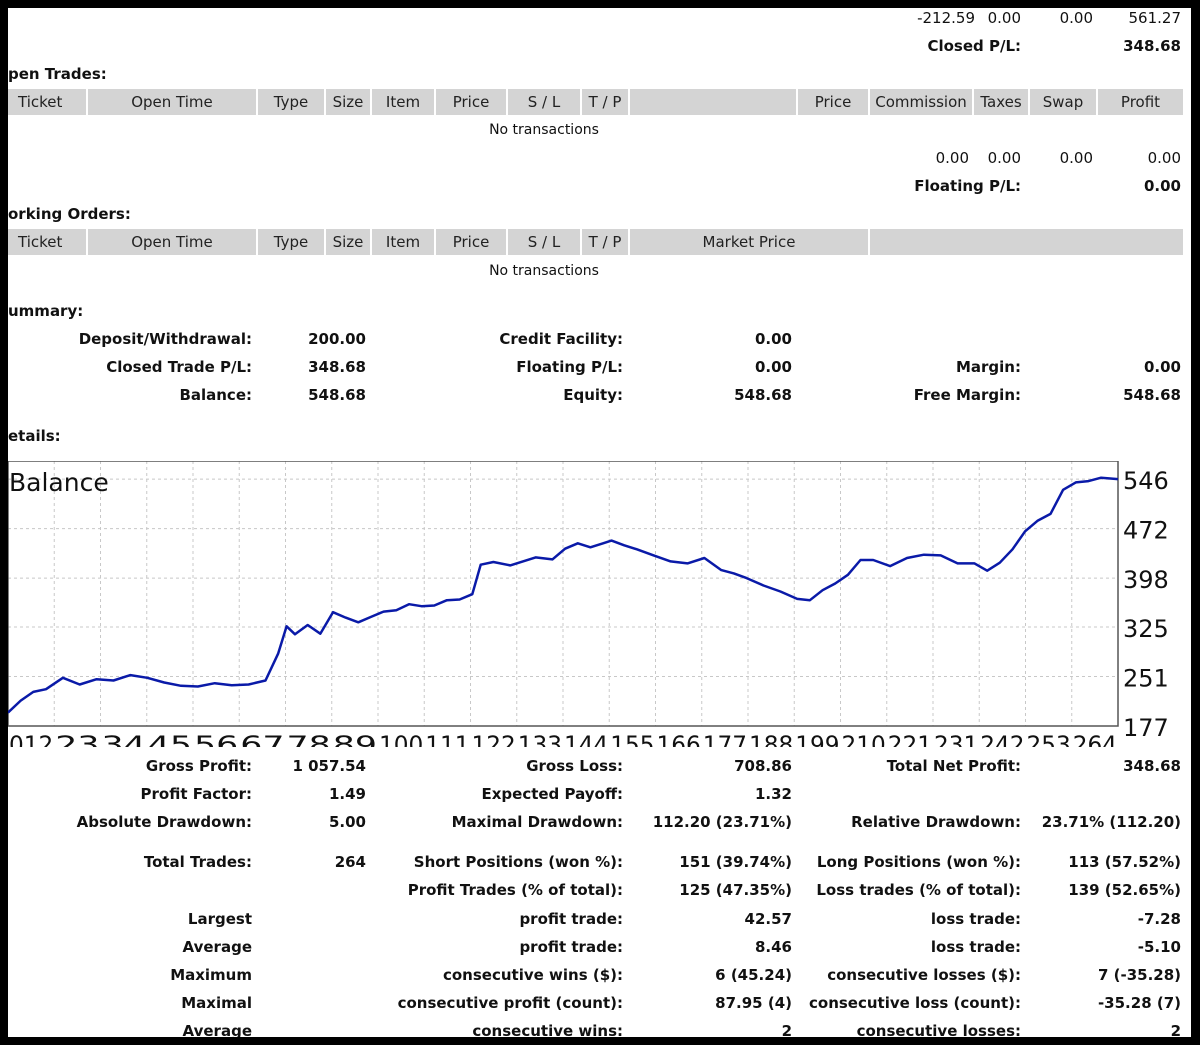 This screenshot has height=1045, width=1200. I want to click on x-tick-label: 133, so click(540, 739).